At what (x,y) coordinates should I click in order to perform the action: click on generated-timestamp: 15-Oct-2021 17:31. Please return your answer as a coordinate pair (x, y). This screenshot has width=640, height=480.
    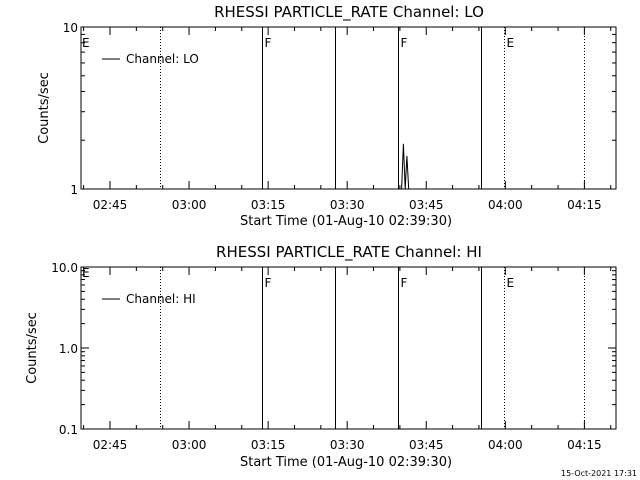
    Looking at the image, I should click on (599, 473).